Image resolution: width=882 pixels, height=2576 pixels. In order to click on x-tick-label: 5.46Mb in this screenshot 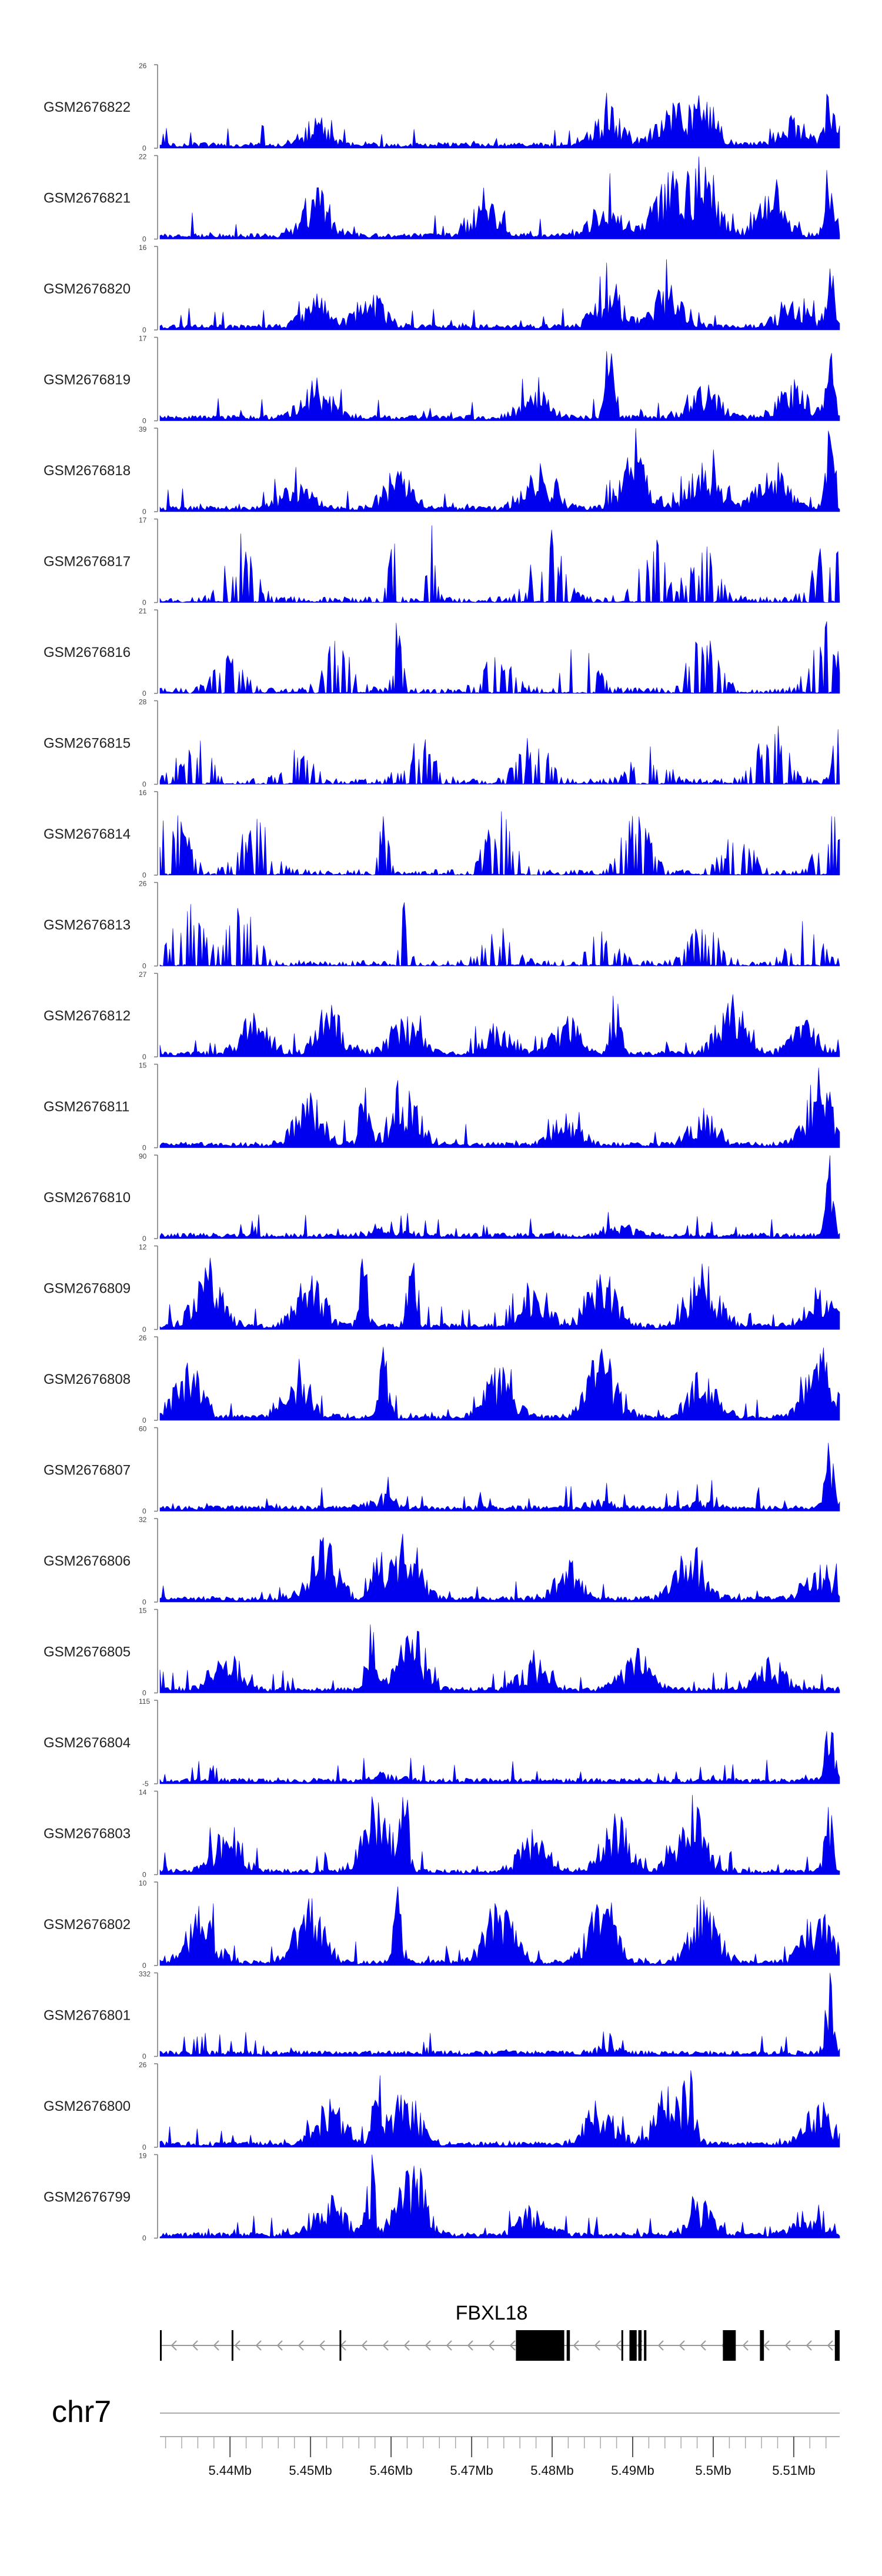, I will do `click(390, 2470)`.